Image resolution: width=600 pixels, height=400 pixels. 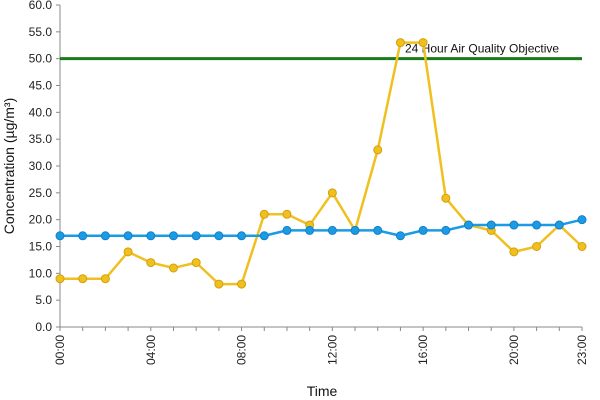 What do you see at coordinates (151, 350) in the screenshot?
I see `x-tick-label: 04:00` at bounding box center [151, 350].